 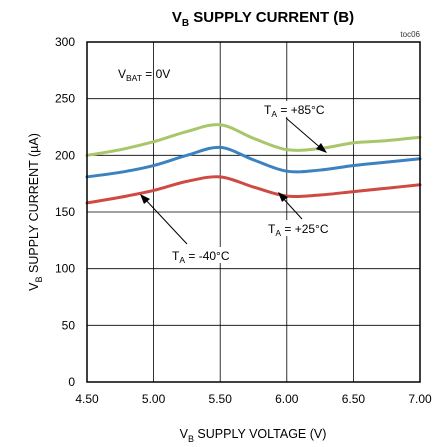 I want to click on x-tick-labels: 4.50 5.00 5.50 6.00 6.50 7.00, so click(x=253, y=399).